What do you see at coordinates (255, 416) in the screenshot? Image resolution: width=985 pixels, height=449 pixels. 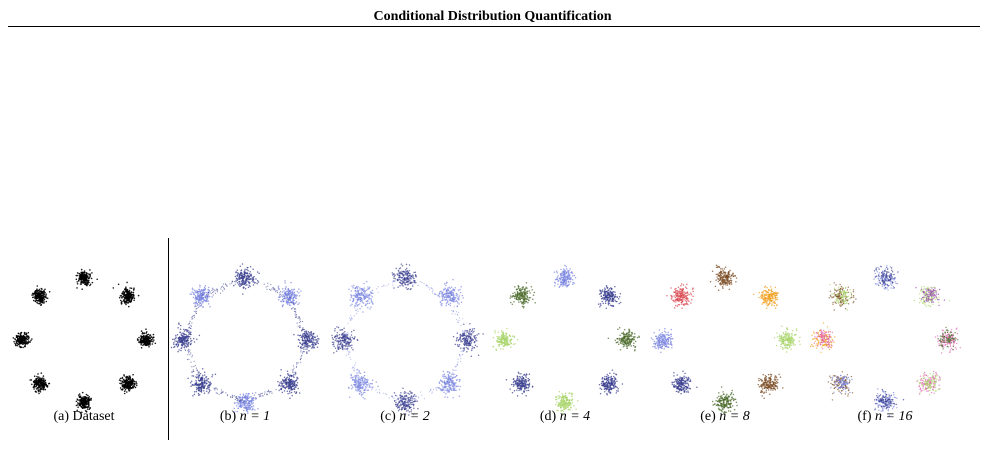 I see `caption-b-math: n = 1` at bounding box center [255, 416].